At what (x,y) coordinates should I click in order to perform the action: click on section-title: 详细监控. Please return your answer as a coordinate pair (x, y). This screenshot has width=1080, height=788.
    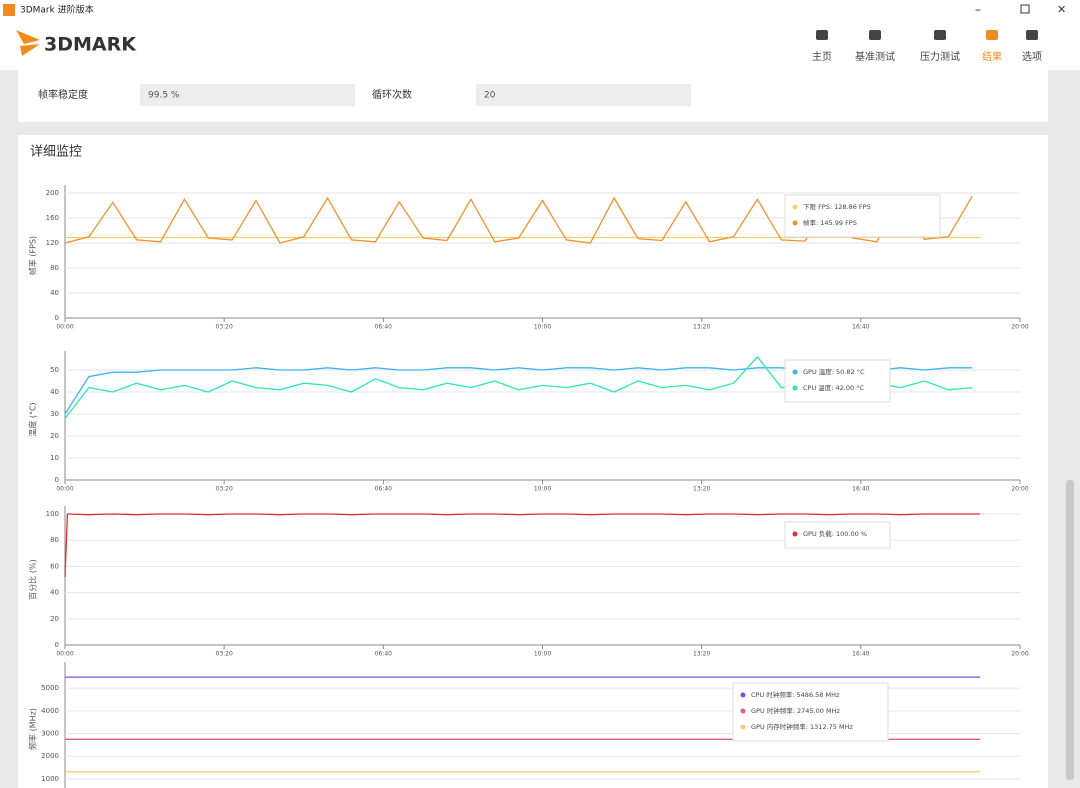
    Looking at the image, I should click on (56, 152).